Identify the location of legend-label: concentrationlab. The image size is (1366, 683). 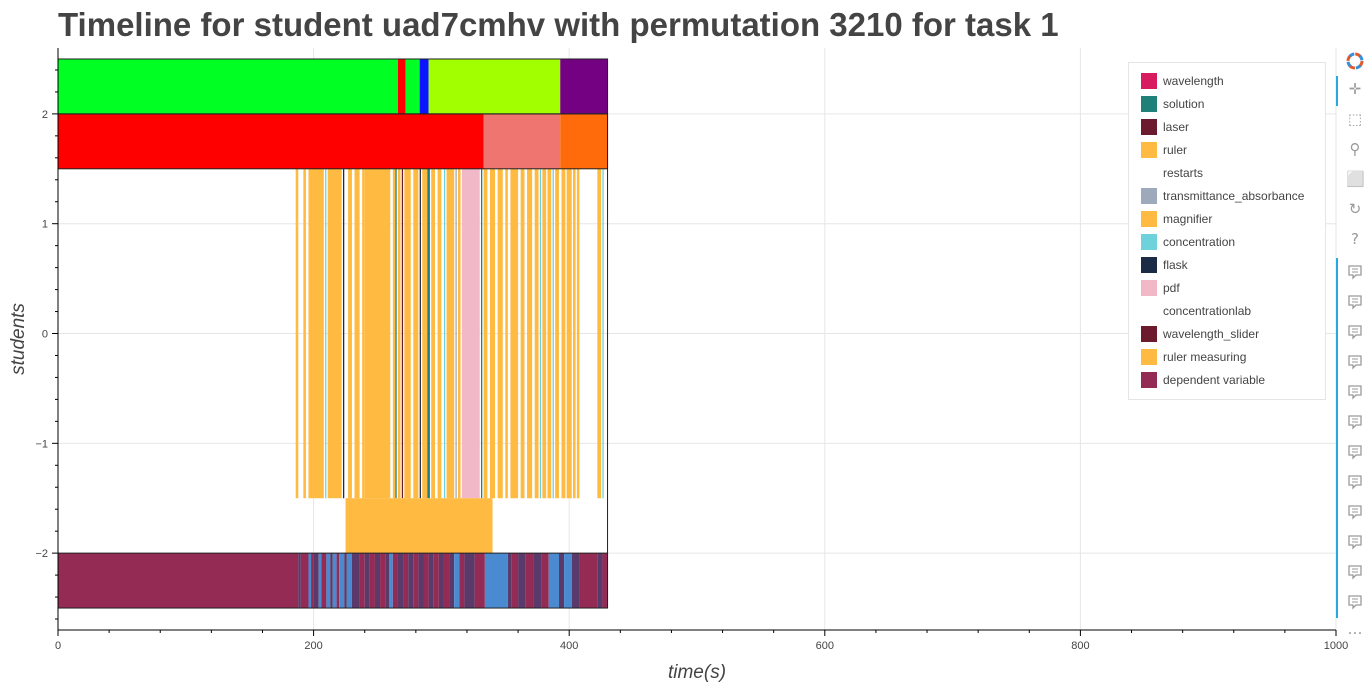
(1207, 311).